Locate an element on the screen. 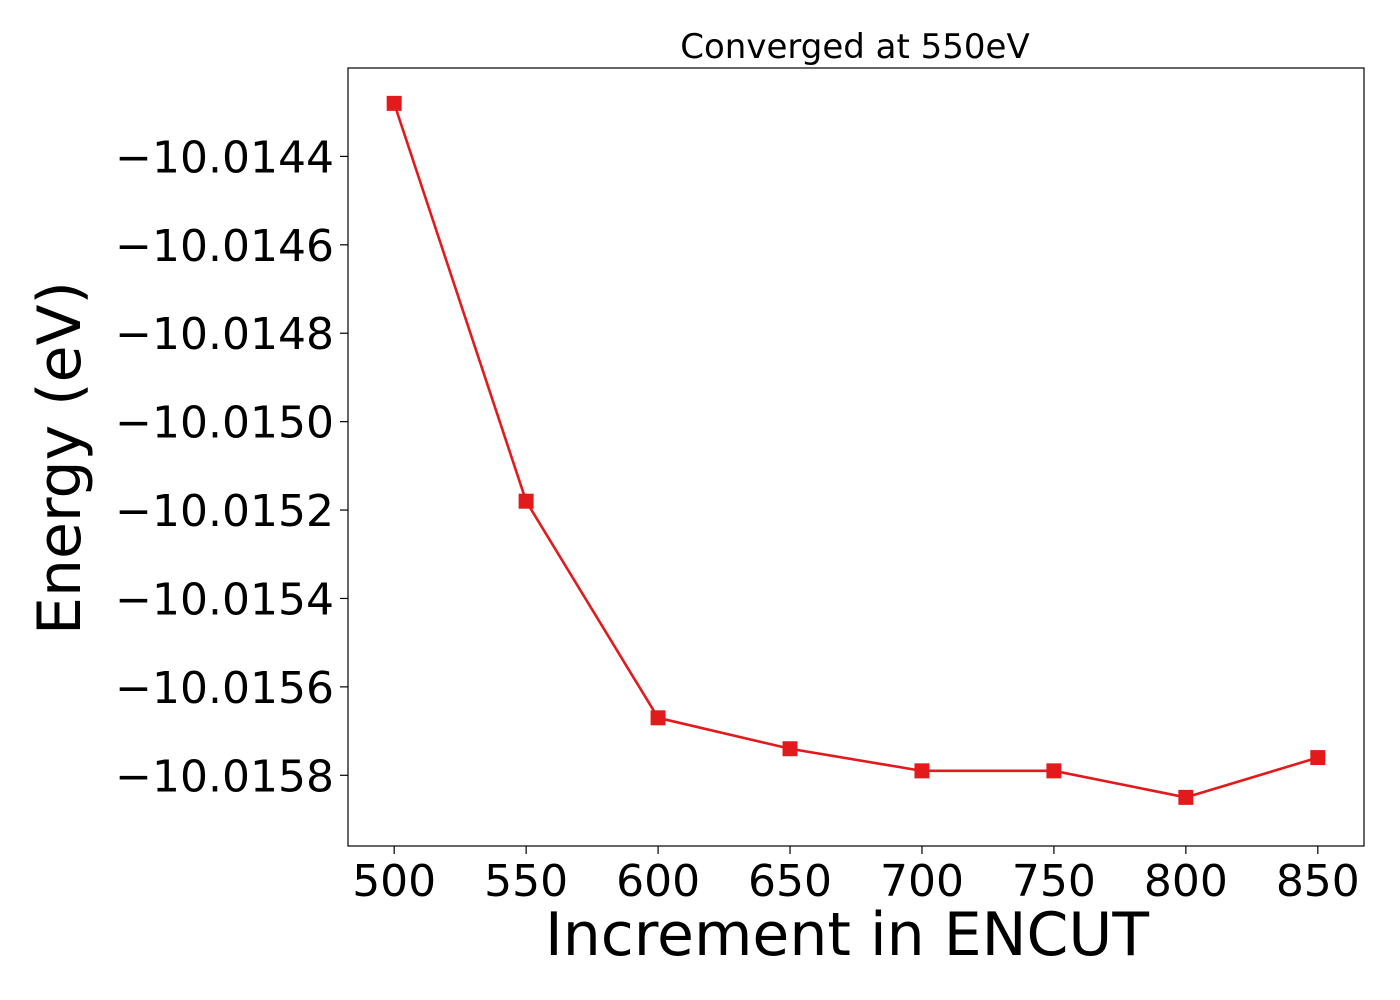 The height and width of the screenshot is (1000, 1400). y-tick-label: −10.0150 is located at coordinates (224, 423).